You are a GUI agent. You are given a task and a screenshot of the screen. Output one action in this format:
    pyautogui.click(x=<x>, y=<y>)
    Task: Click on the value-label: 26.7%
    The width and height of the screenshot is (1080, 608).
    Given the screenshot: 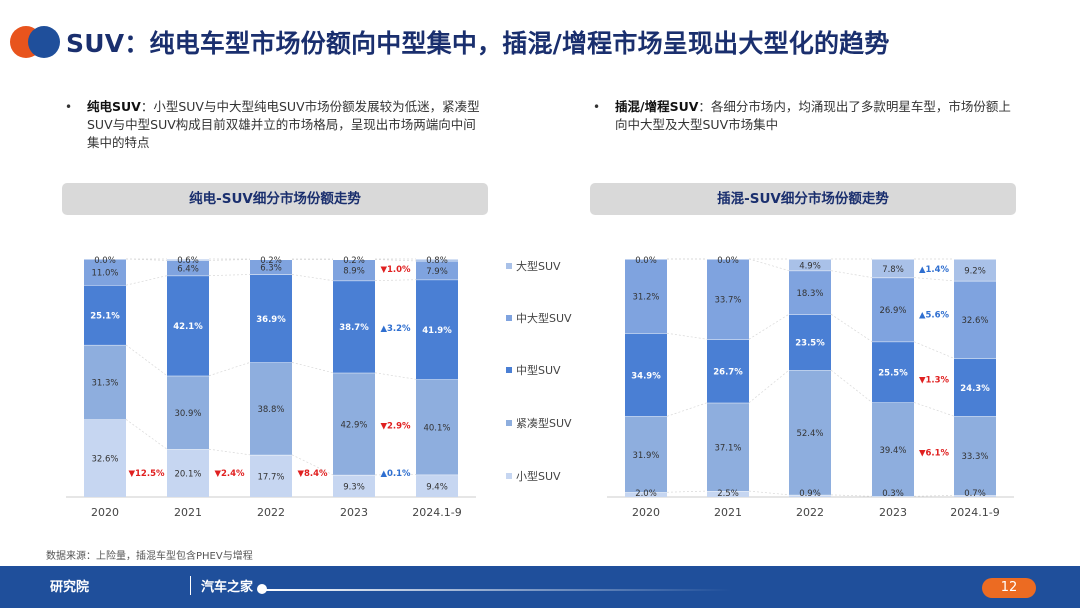 What is the action you would take?
    pyautogui.click(x=728, y=372)
    